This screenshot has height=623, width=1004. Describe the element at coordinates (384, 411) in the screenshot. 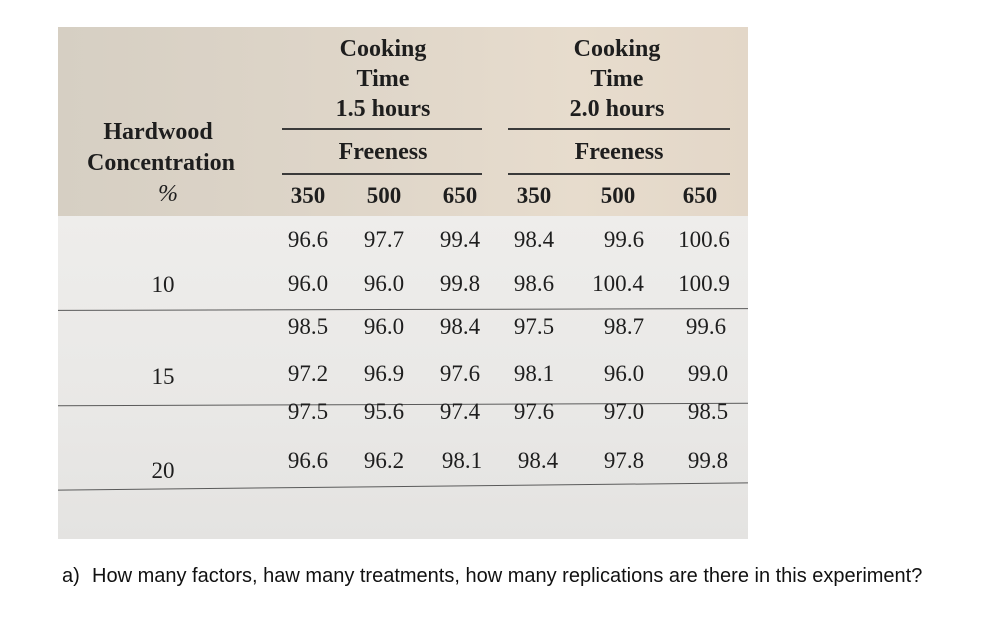

I see `table-cell: 95.6` at that location.